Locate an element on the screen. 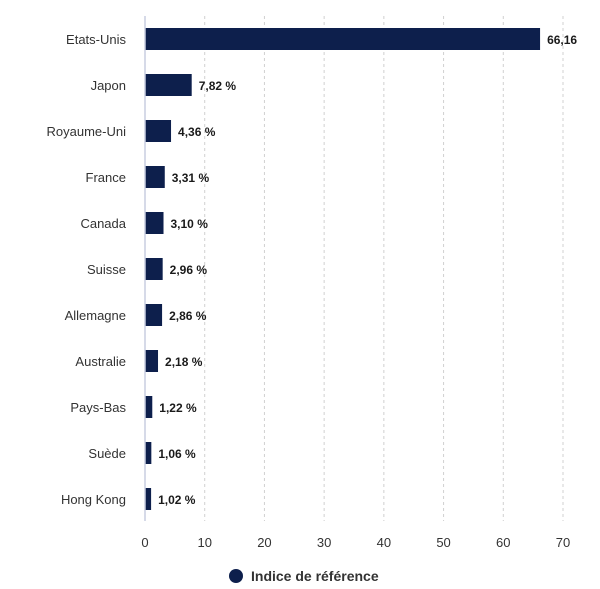  legend-label: Indice de référence is located at coordinates (315, 576).